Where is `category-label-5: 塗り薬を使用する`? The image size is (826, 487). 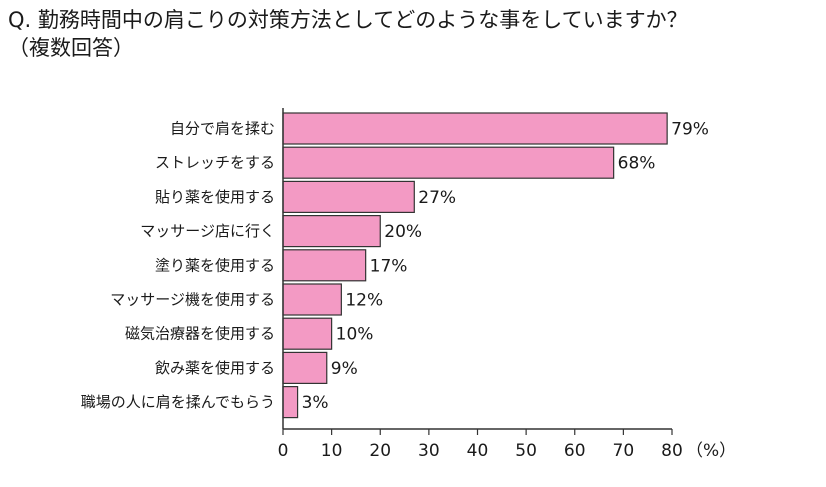
category-label-5: 塗り薬を使用する is located at coordinates (215, 265).